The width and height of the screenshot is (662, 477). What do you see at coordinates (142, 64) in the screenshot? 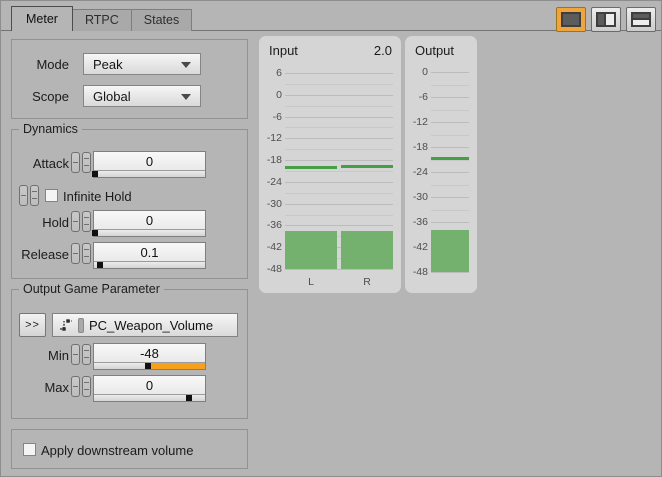
I see `mode-dropdown: Peak` at bounding box center [142, 64].